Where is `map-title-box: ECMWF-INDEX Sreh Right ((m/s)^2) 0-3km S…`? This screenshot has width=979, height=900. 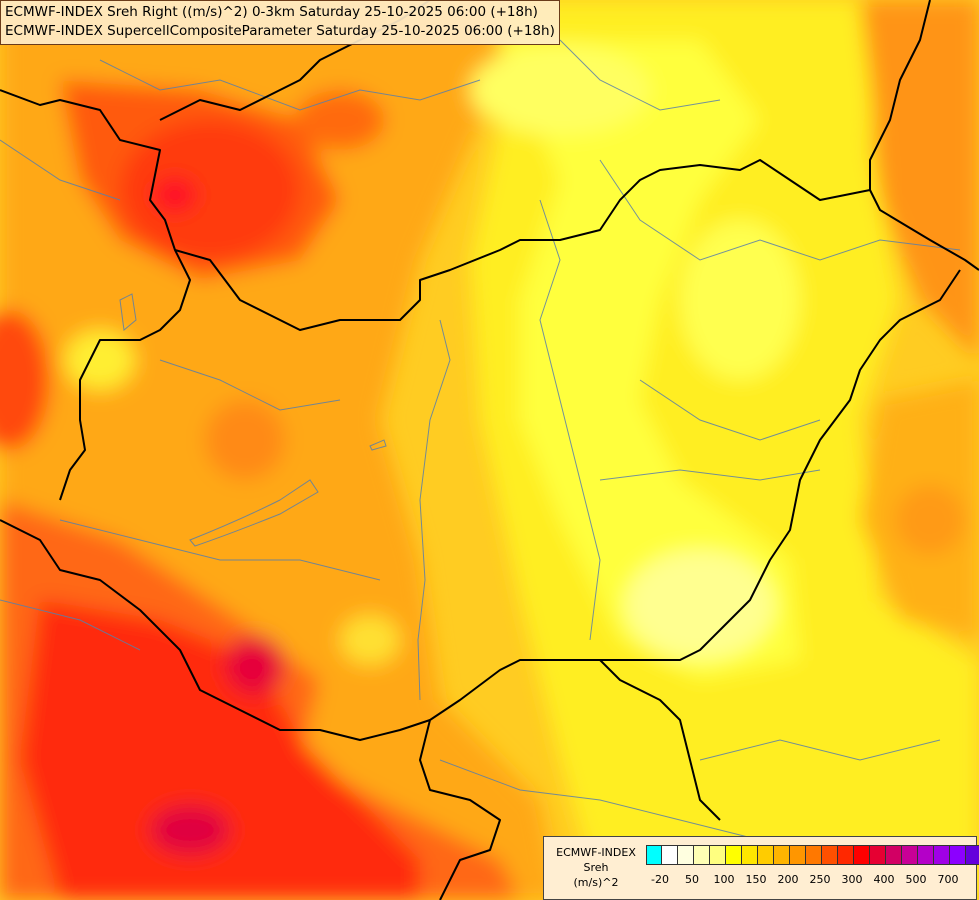
map-title-box: ECMWF-INDEX Sreh Right ((m/s)^2) 0-3km S… is located at coordinates (280, 22).